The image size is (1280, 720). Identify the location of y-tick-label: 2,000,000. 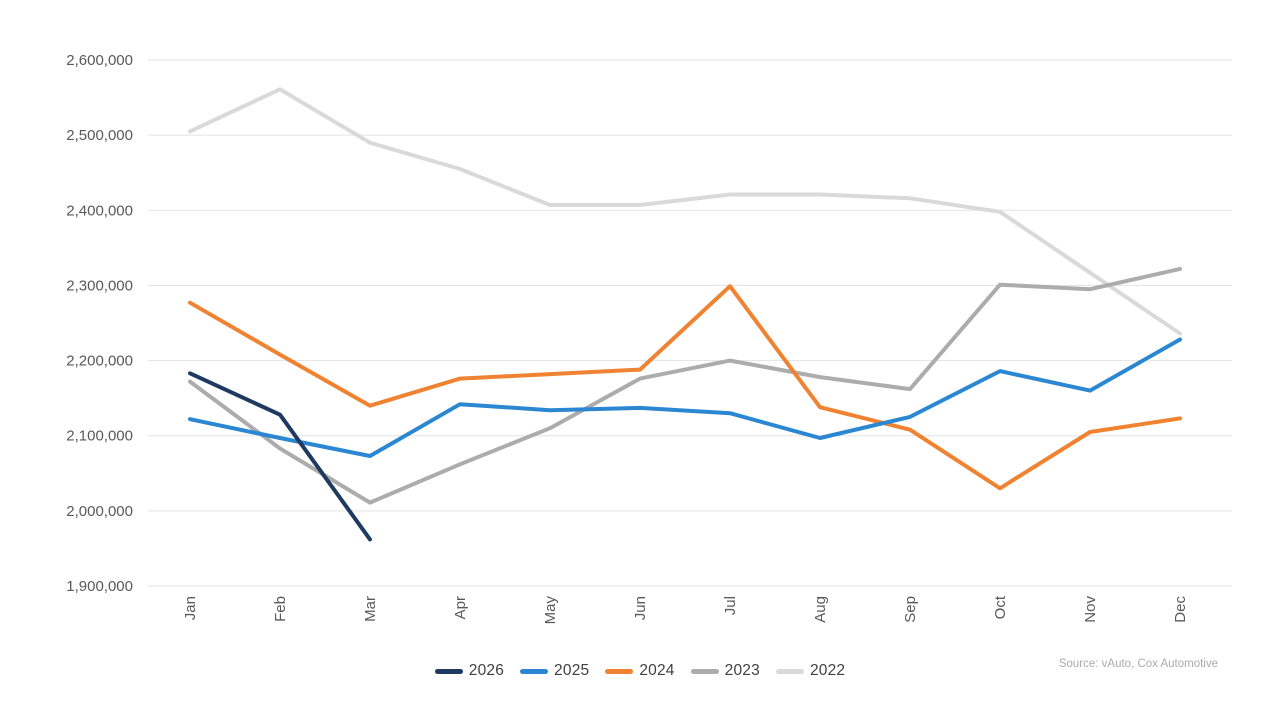
(99, 511).